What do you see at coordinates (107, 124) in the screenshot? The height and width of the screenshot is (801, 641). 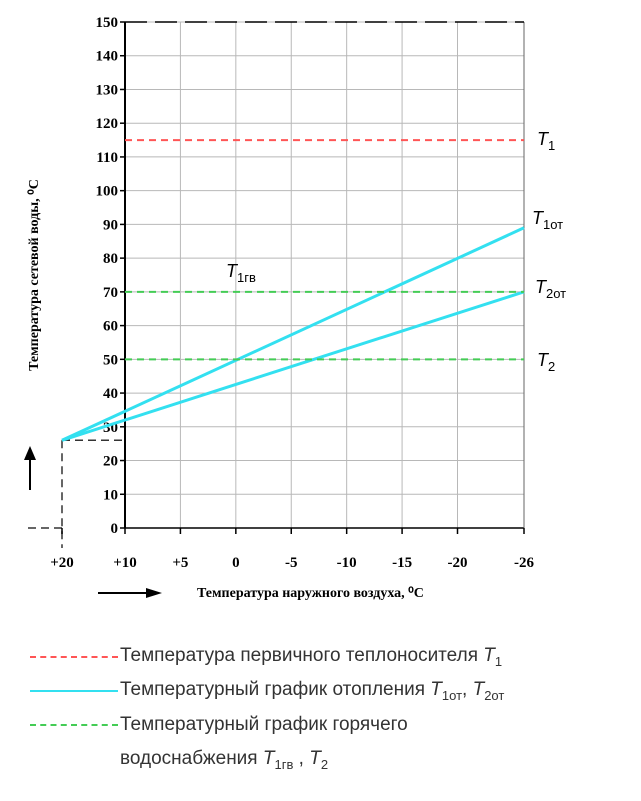 I see `y-tick-label: 120` at bounding box center [107, 124].